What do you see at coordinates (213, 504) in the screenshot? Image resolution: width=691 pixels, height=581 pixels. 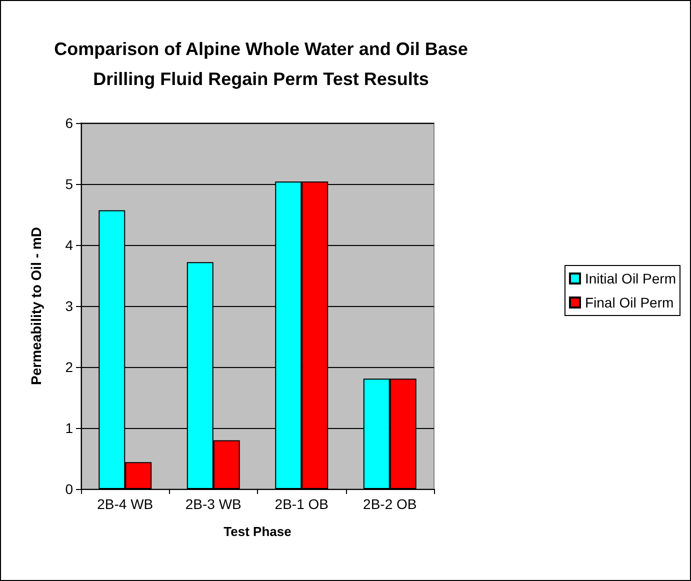 I see `x-tick-label: 2B-3 WB` at bounding box center [213, 504].